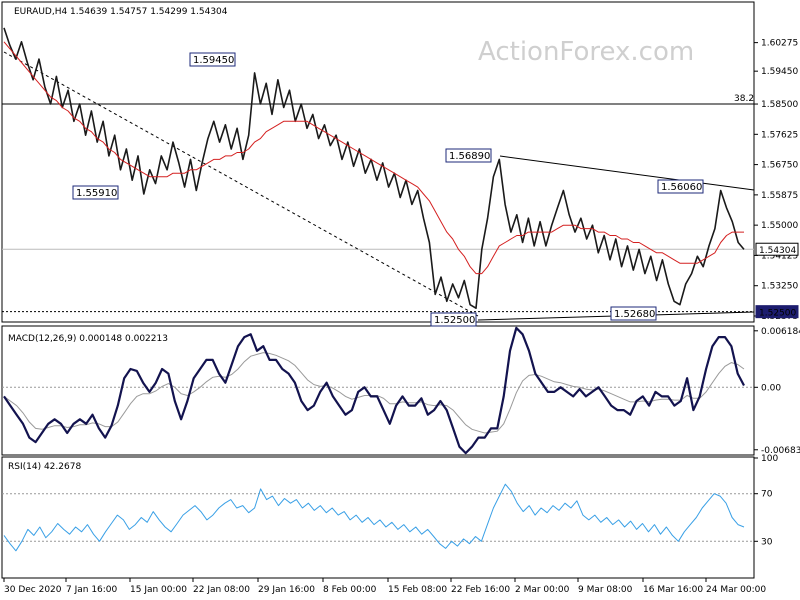 The width and height of the screenshot is (800, 600). Describe the element at coordinates (627, 173) in the screenshot. I see `triangle-upper-line` at that location.